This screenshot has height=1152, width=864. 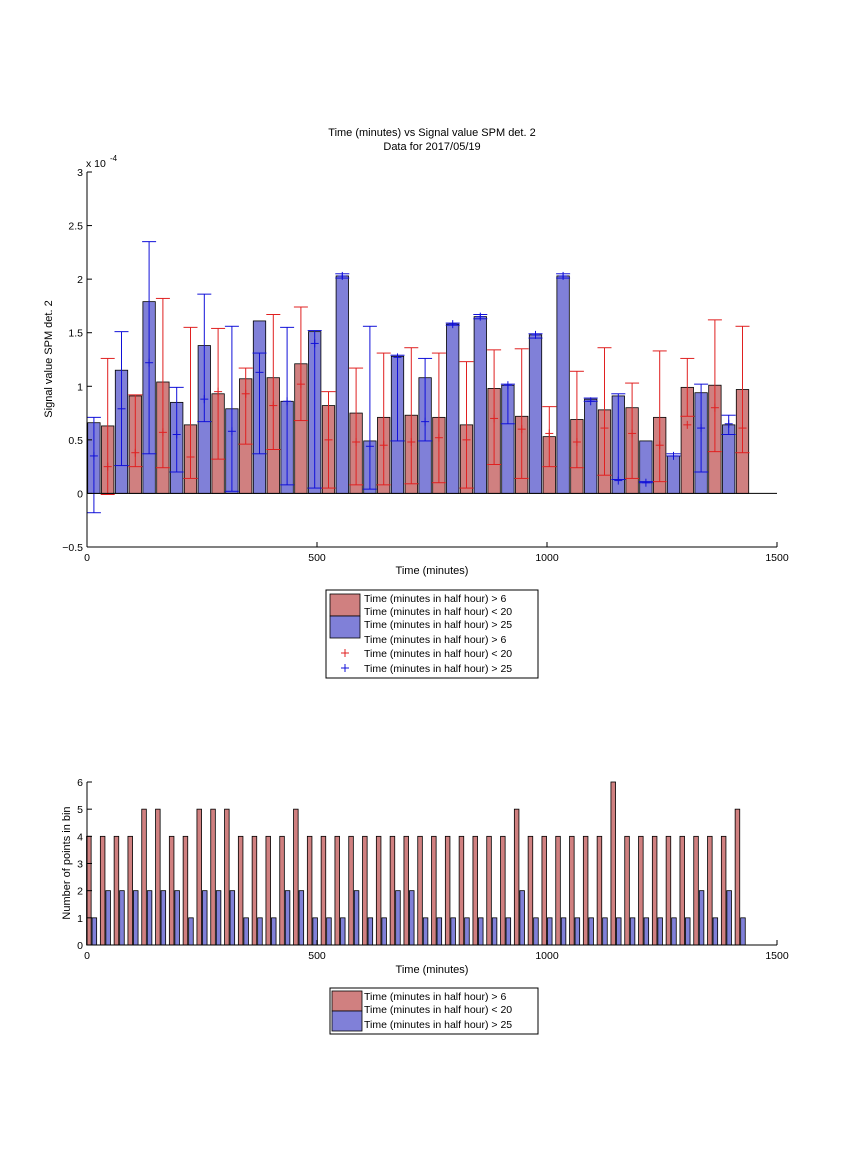 What do you see at coordinates (416, 863) in the screenshot?
I see `bottom-bars` at bounding box center [416, 863].